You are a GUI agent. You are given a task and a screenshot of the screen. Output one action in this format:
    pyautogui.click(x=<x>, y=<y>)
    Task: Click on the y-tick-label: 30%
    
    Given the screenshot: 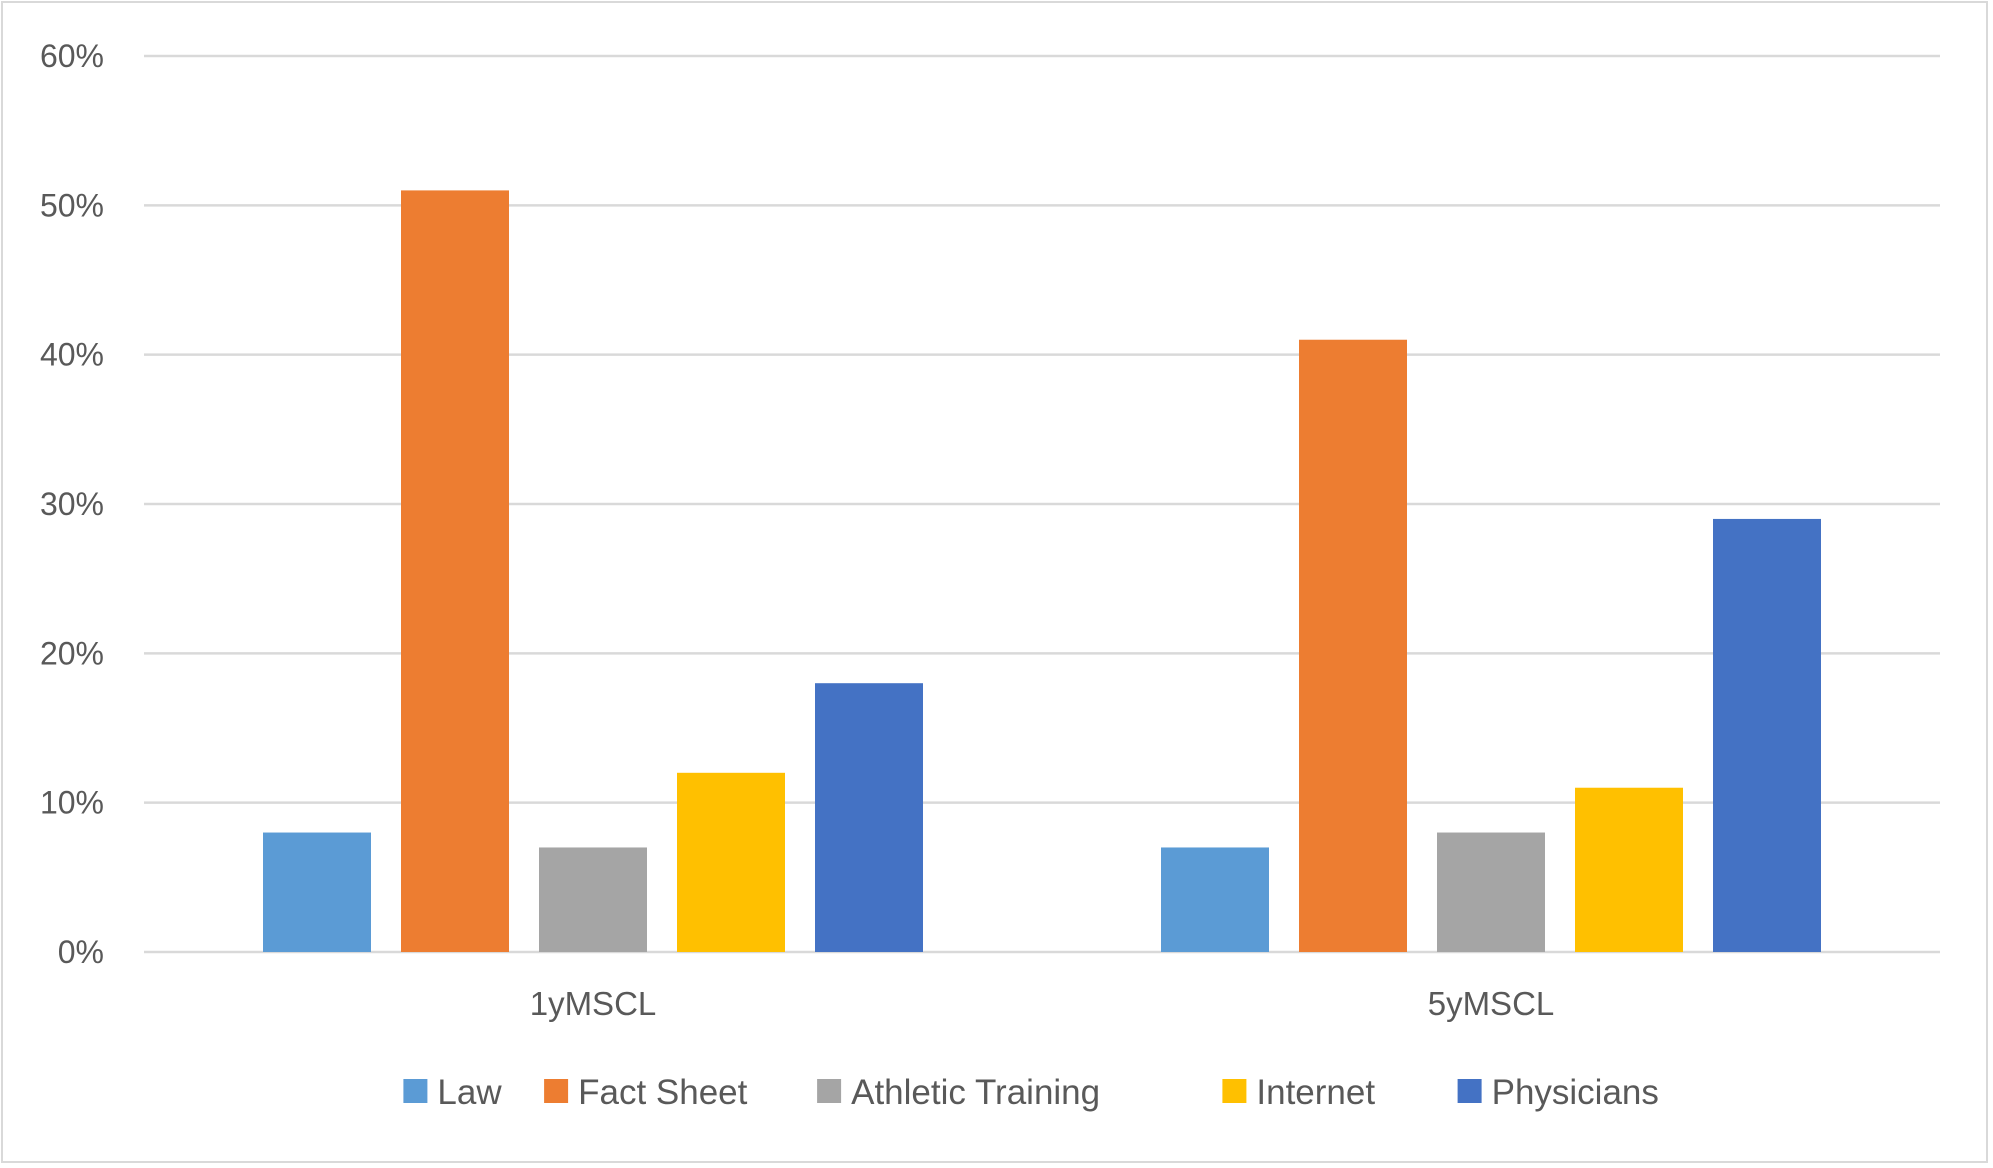 What is the action you would take?
    pyautogui.click(x=72, y=504)
    